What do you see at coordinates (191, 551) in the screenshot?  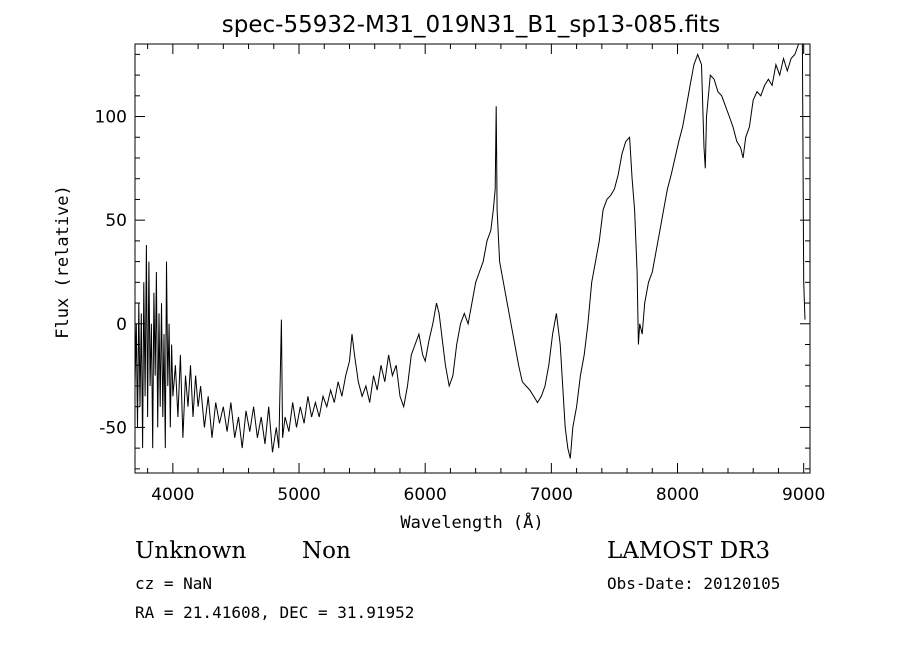 I see `object-class: Unknown` at bounding box center [191, 551].